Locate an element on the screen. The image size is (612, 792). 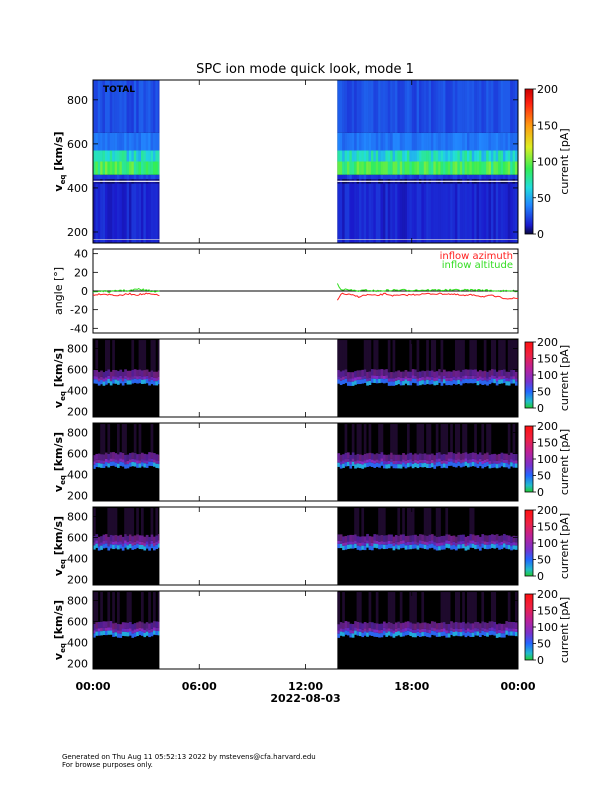
cup2-colorbar-tick-label: 50 is located at coordinates (544, 476).